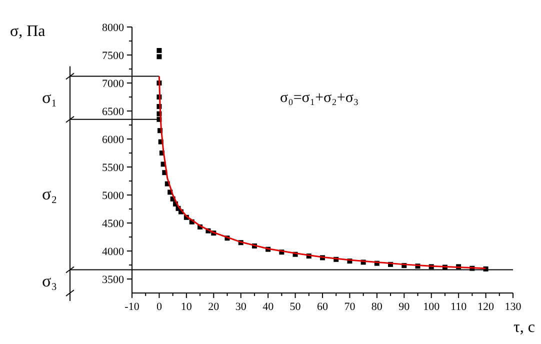 This screenshot has height=344, width=541. I want to click on text: σ₁, so click(50, 97).